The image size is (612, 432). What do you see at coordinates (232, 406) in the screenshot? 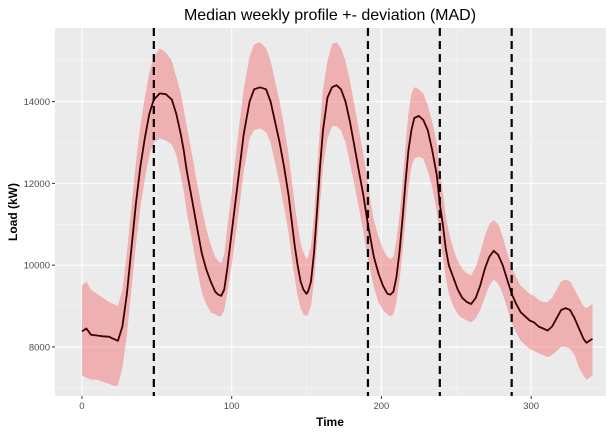
I see `x-tick-label: 100` at bounding box center [232, 406].